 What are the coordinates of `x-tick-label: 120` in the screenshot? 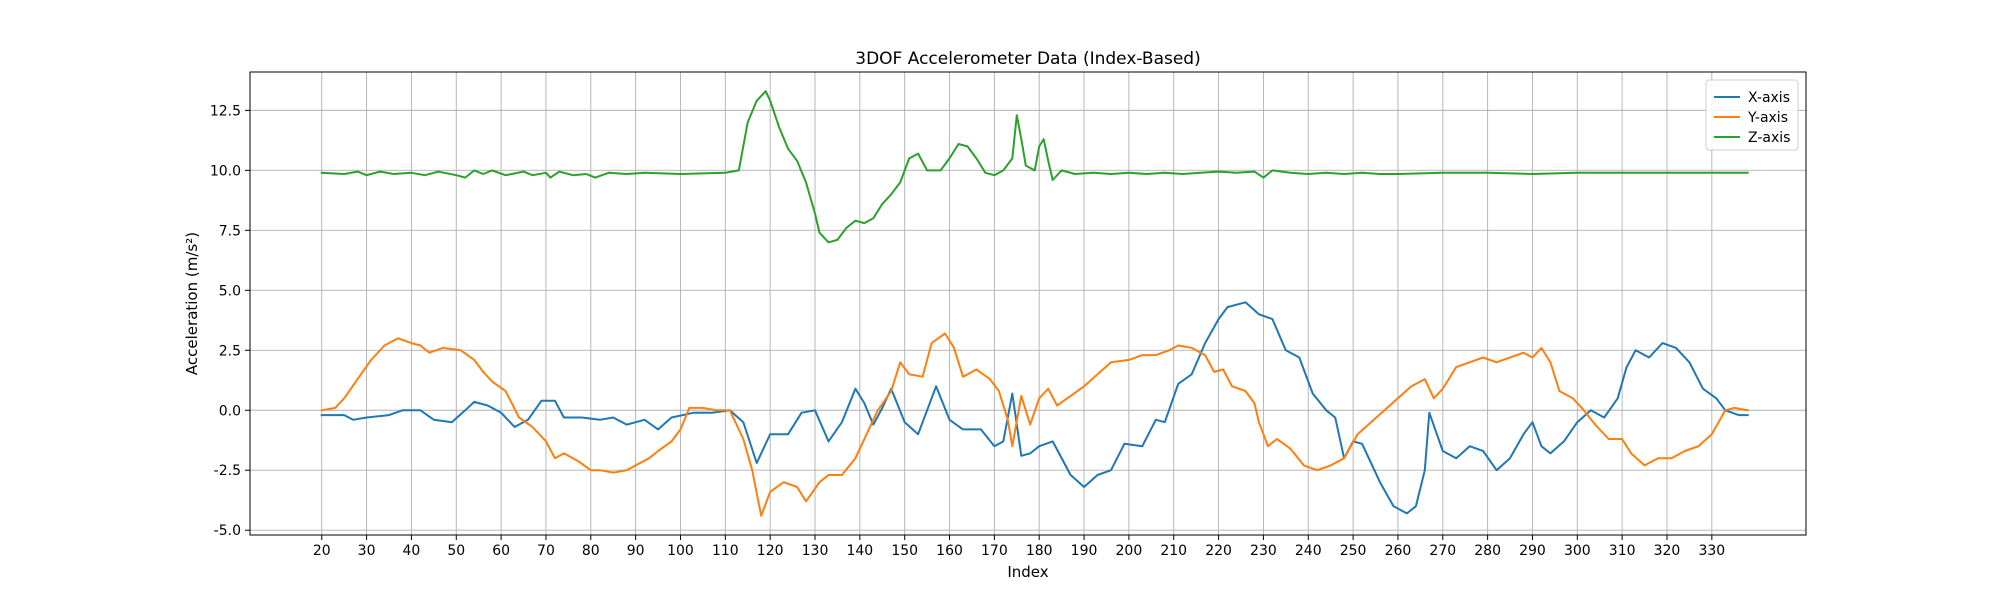 It's located at (770, 551).